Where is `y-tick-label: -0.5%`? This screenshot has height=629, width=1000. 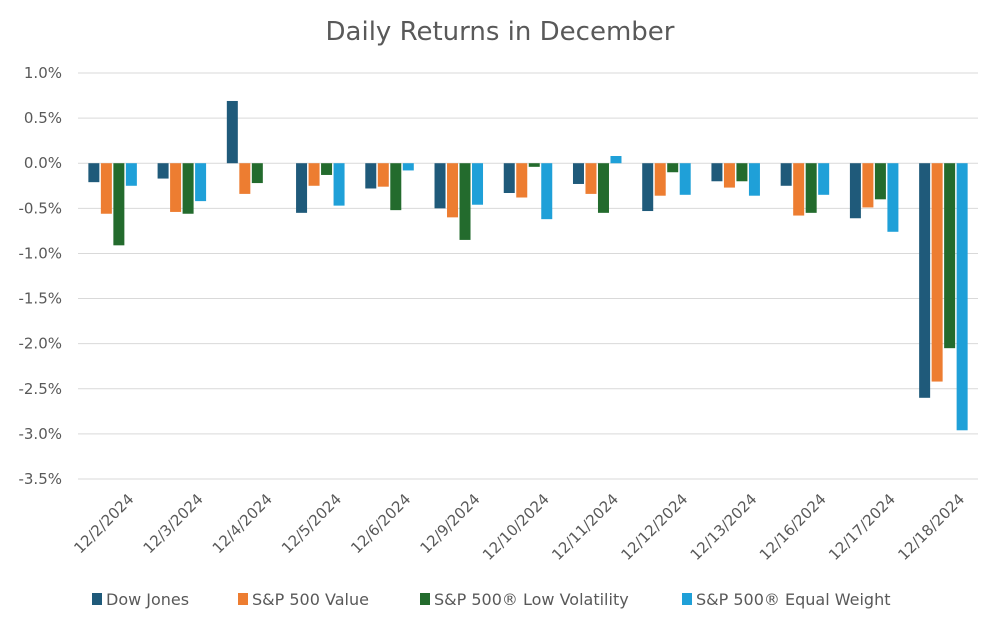 y-tick-label: -0.5% is located at coordinates (40, 208).